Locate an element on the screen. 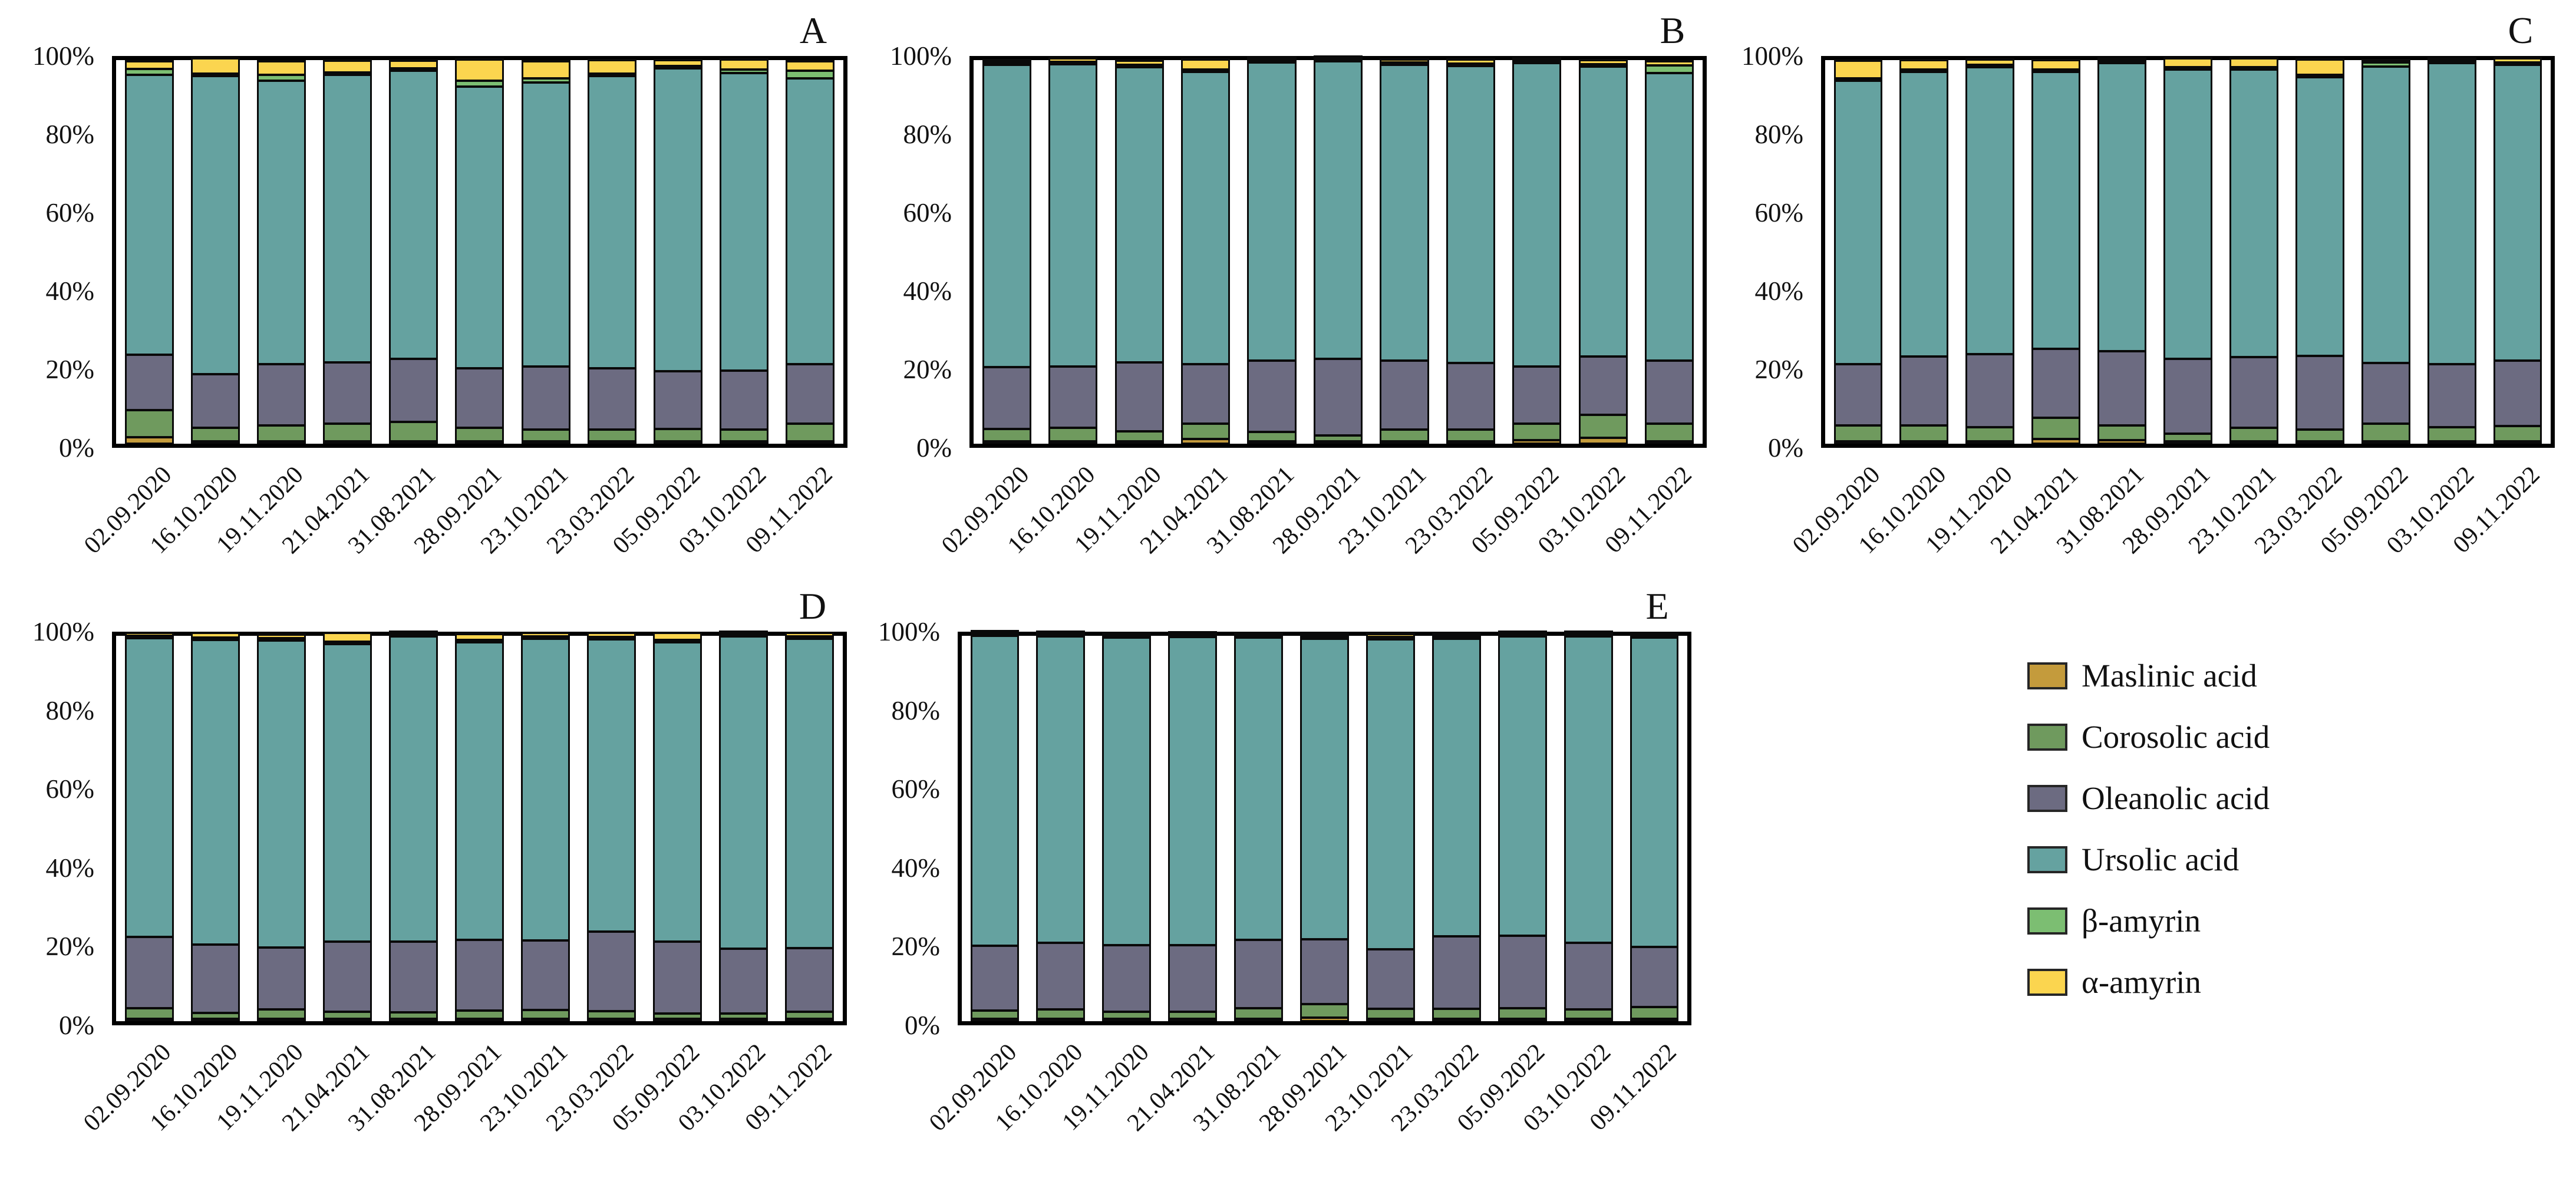  panel-letter: B is located at coordinates (1673, 30).